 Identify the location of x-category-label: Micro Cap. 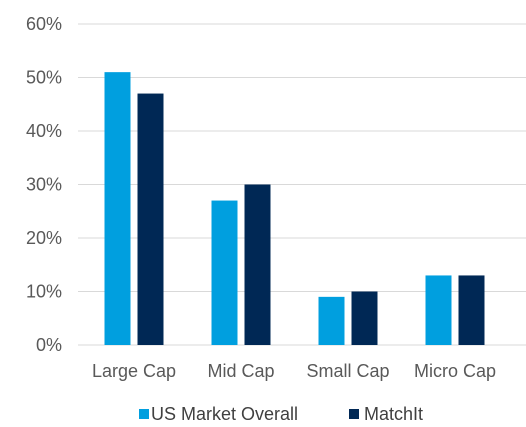
(455, 371).